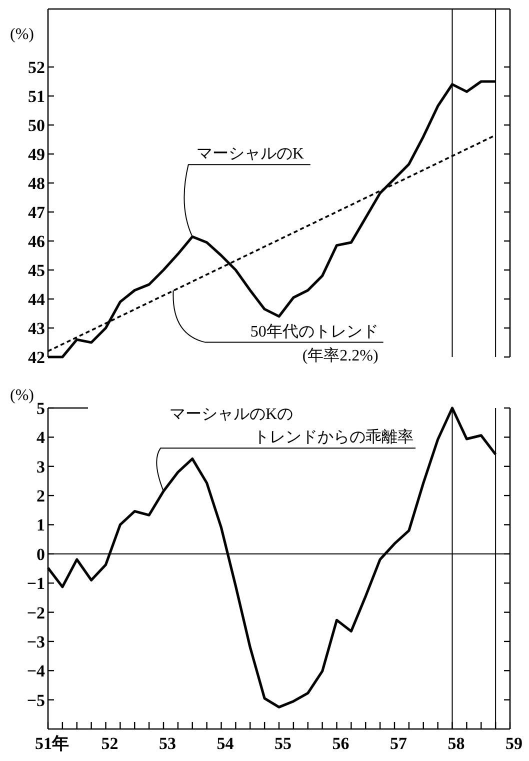 The height and width of the screenshot is (761, 529). Describe the element at coordinates (36, 357) in the screenshot. I see `y-tick-label: 42` at that location.